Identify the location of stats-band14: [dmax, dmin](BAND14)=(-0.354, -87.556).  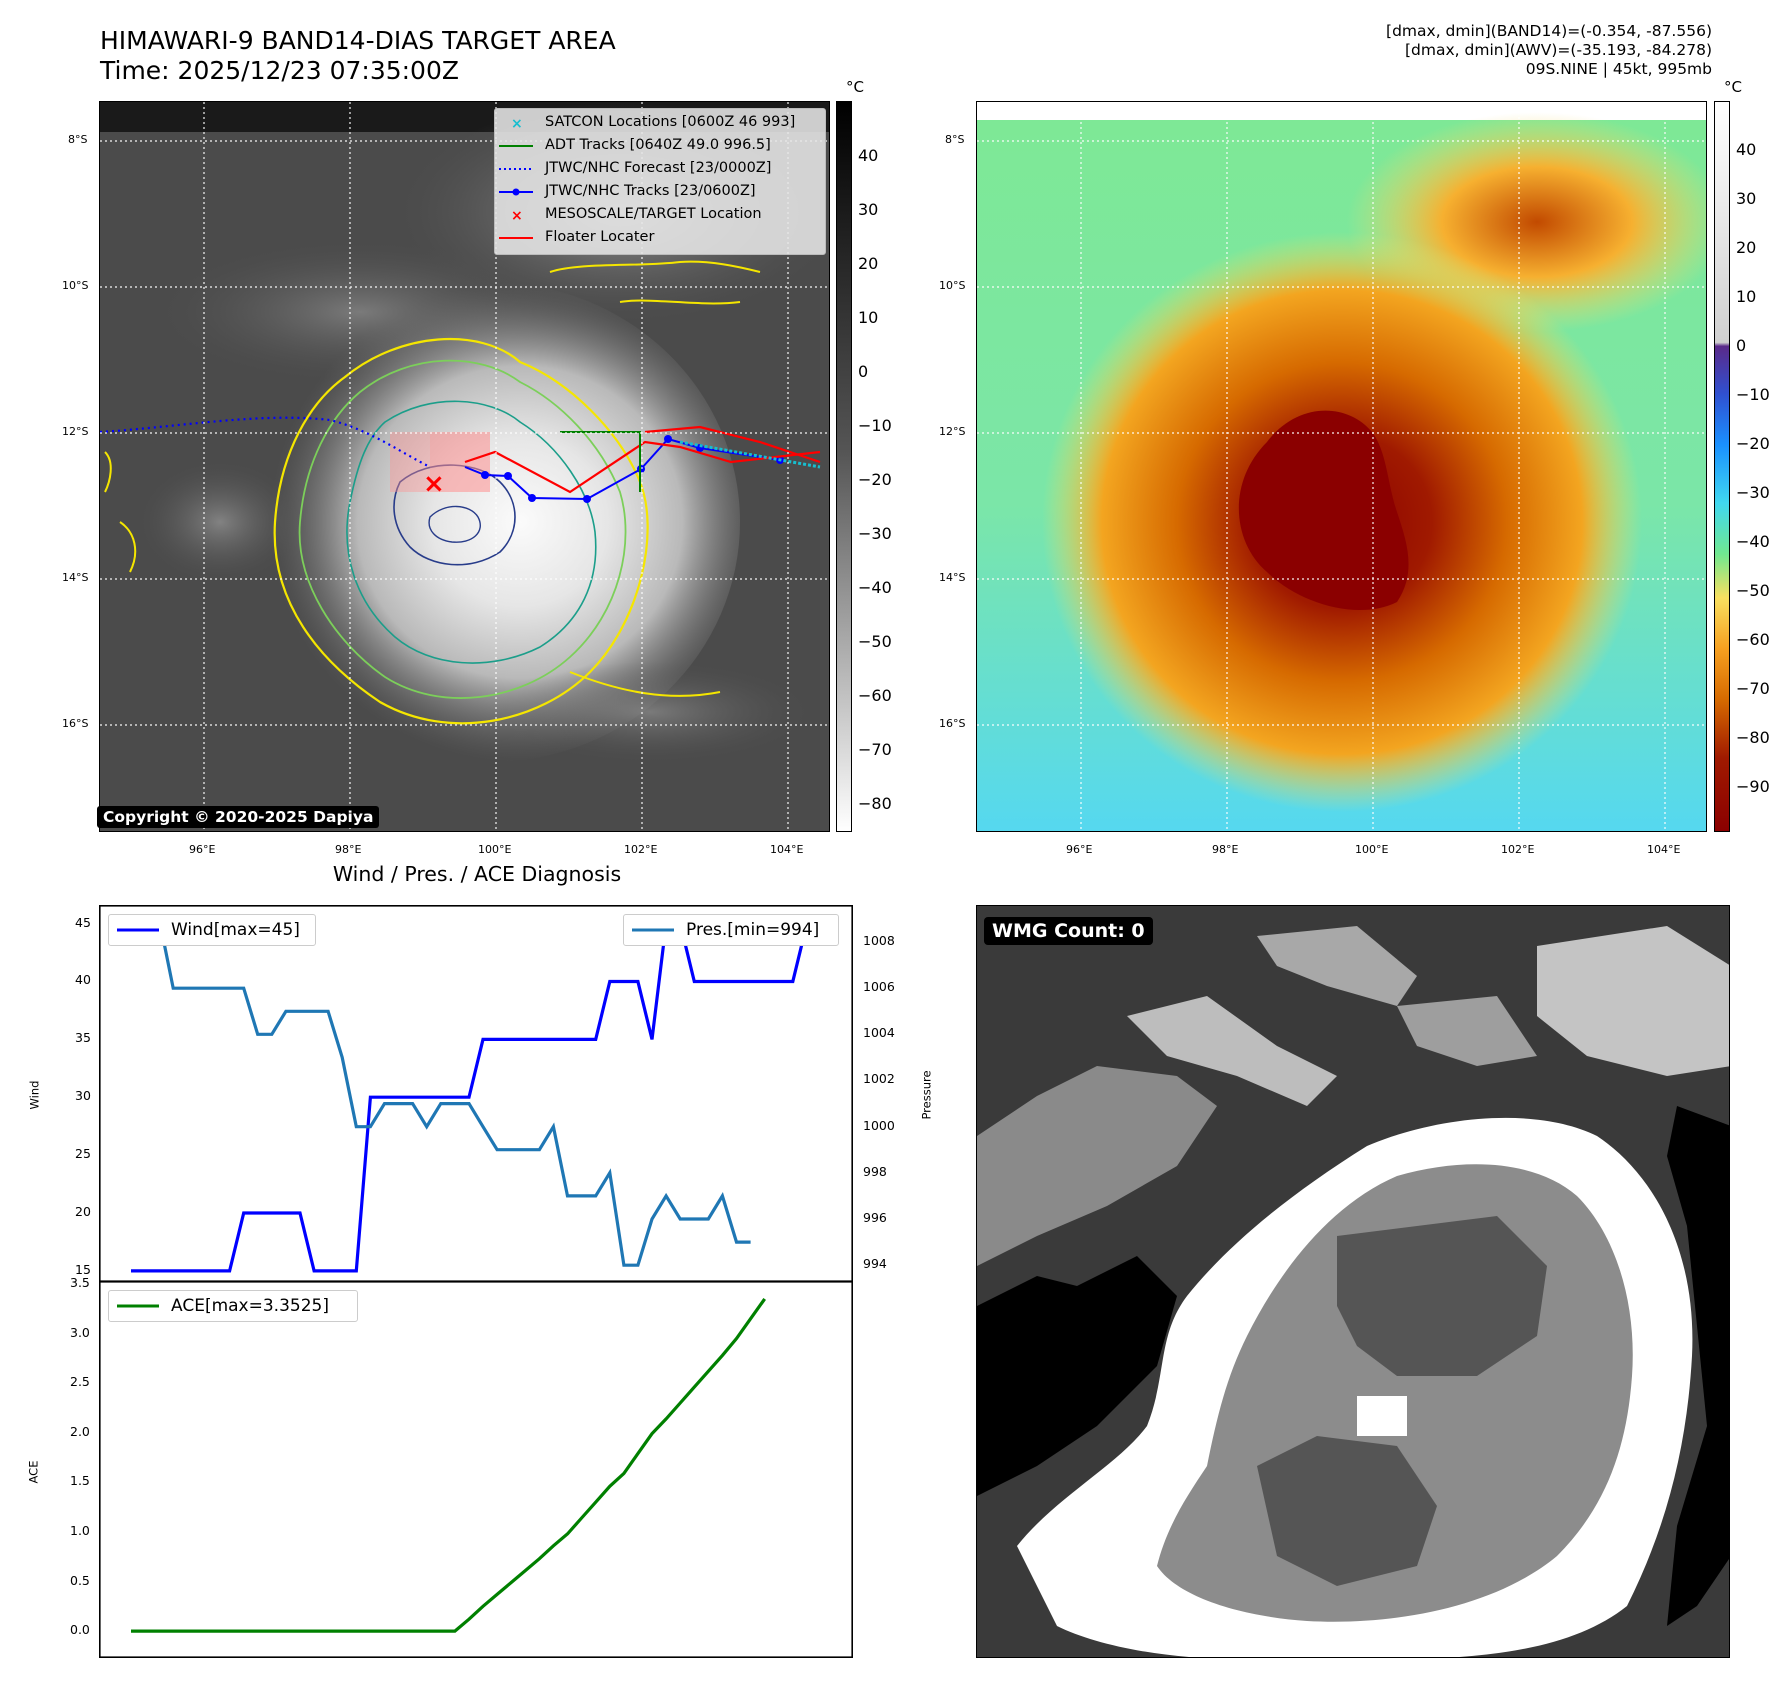
(1549, 31).